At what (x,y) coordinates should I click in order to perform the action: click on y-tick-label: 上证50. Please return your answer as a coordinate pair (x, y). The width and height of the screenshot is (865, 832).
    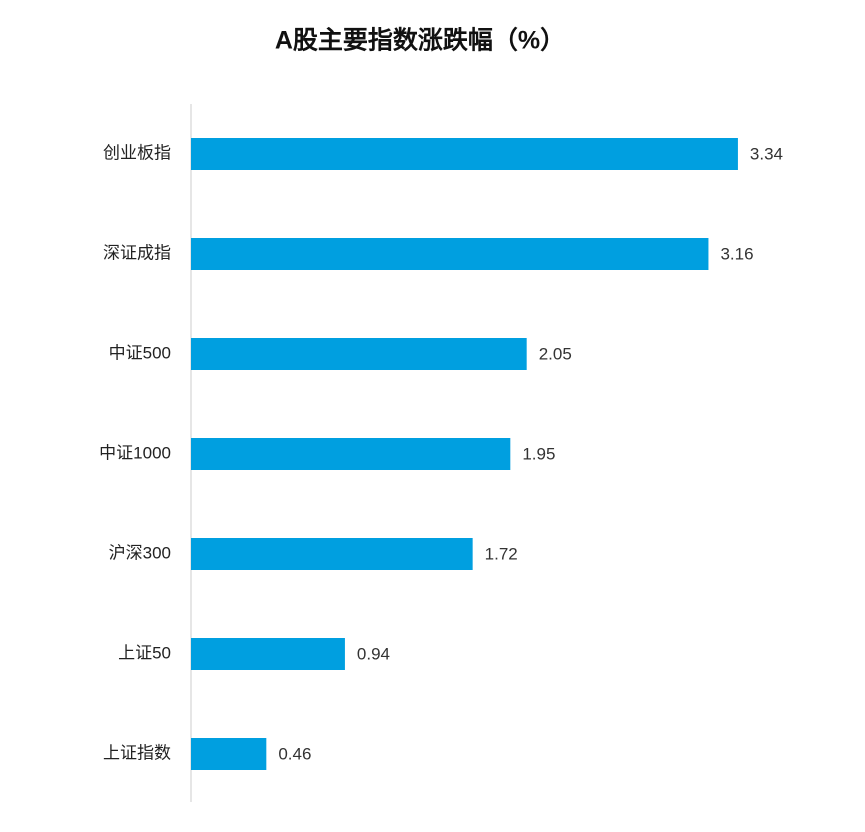
    Looking at the image, I should click on (144, 652).